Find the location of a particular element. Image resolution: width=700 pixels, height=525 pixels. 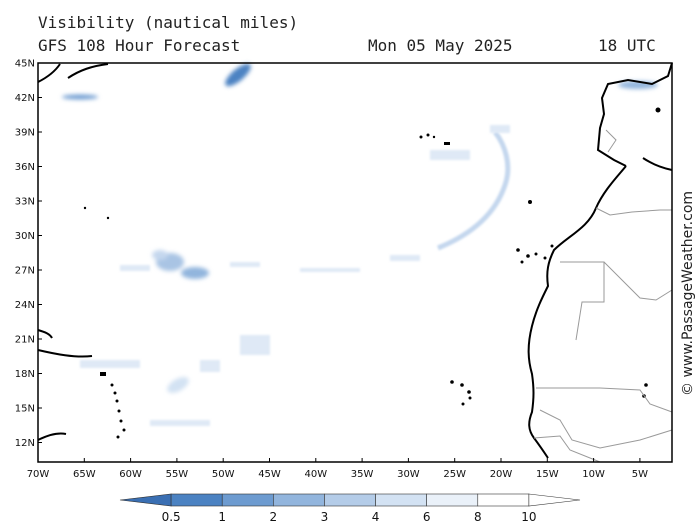

lon-tick-label: 25W is located at coordinates (454, 474).